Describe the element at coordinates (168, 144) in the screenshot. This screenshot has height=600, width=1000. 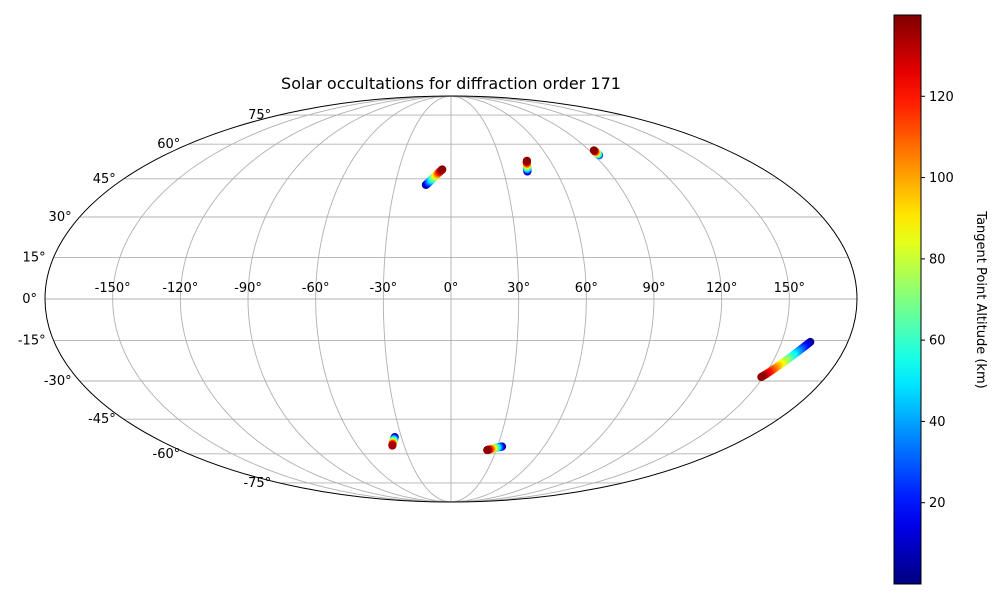
I see `latitude-tick-label: 60°` at that location.